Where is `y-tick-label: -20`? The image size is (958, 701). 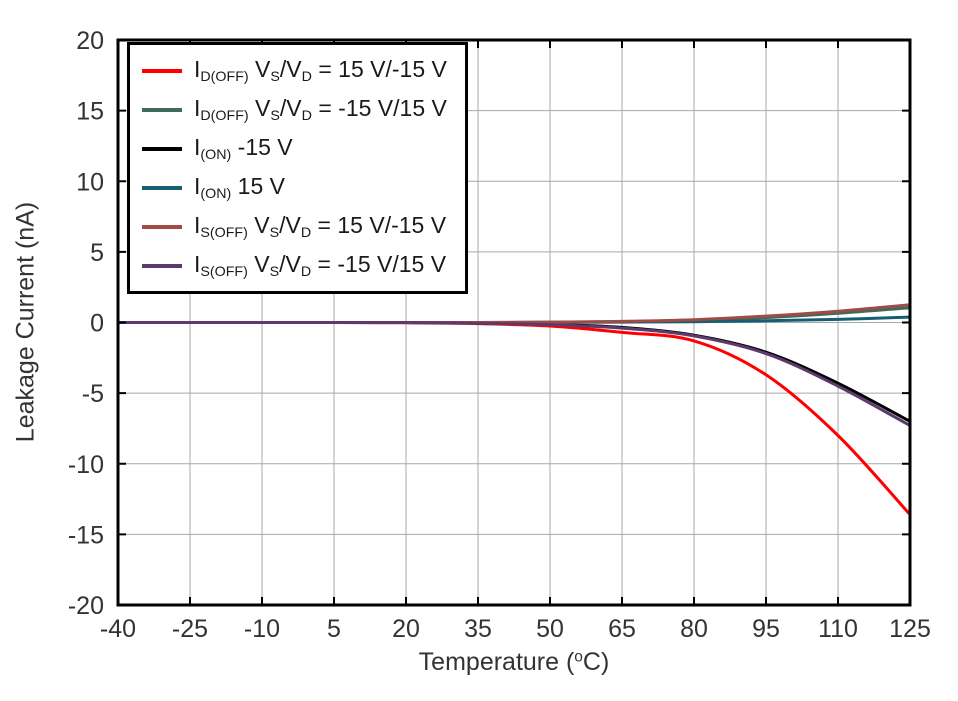
y-tick-label: -20 is located at coordinates (86, 606).